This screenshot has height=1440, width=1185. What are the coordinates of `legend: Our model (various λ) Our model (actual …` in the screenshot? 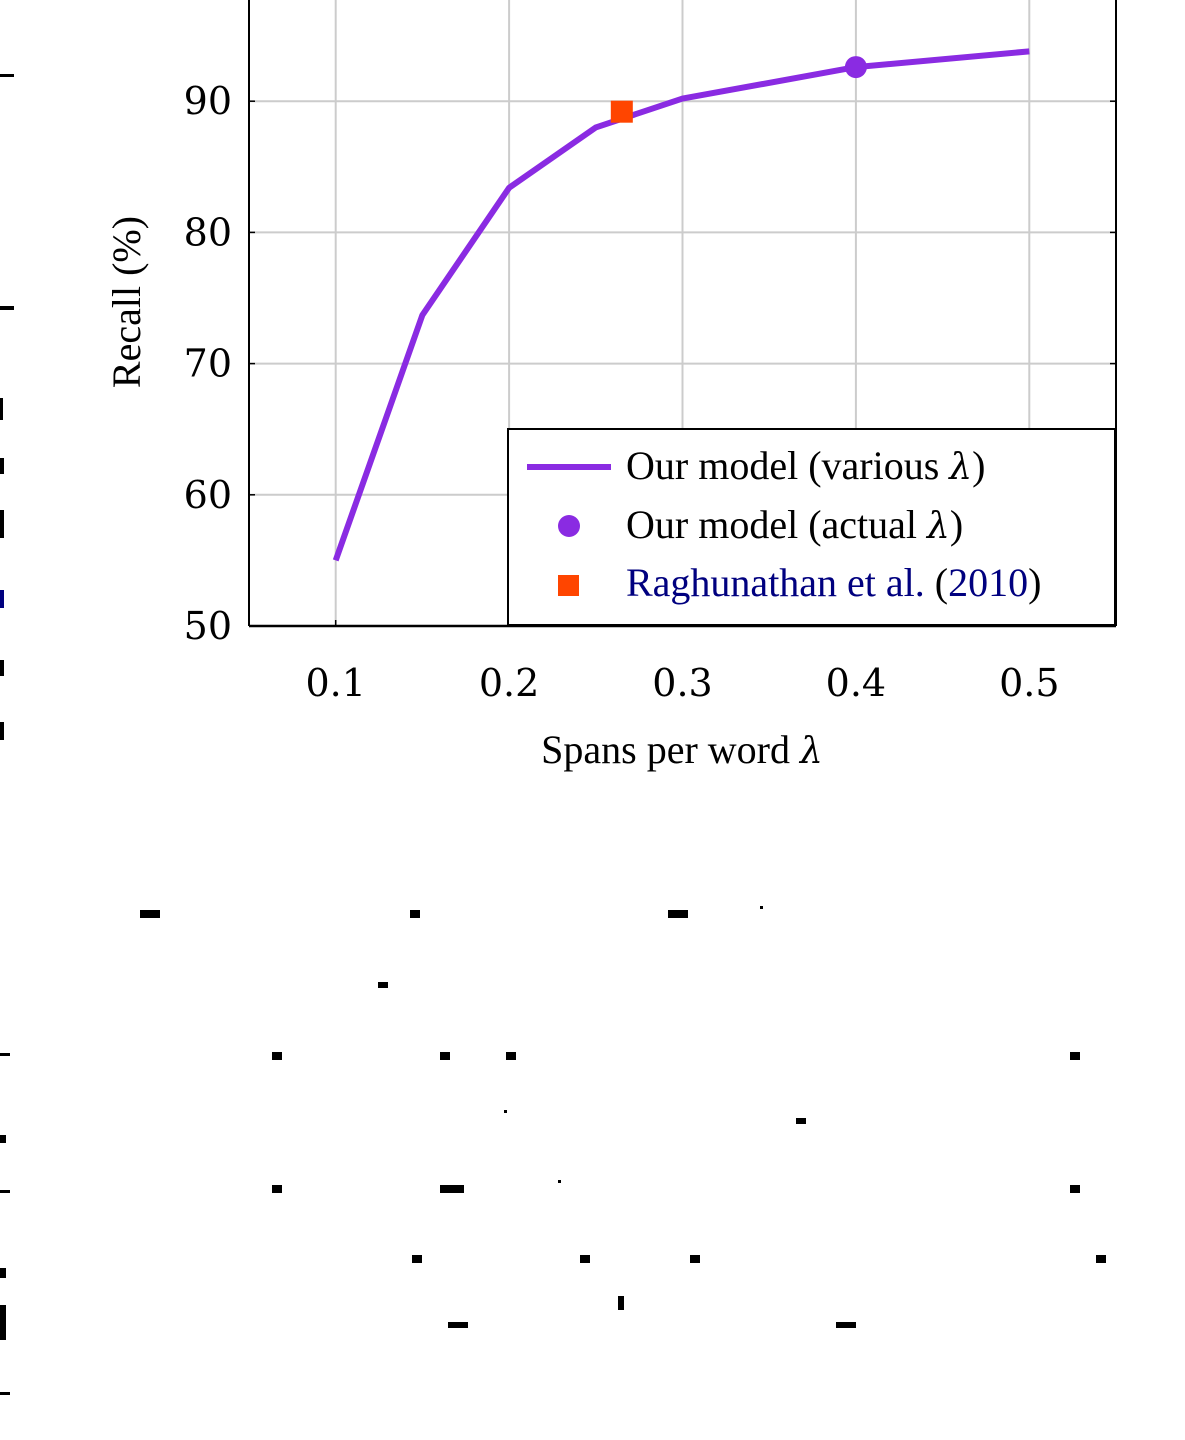 It's located at (811, 527).